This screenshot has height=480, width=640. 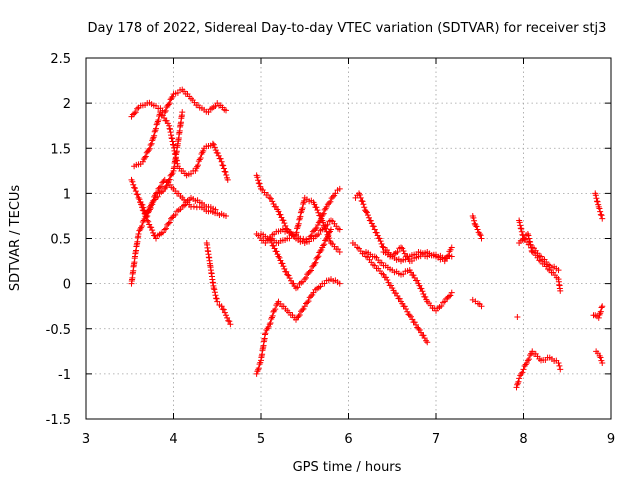 What do you see at coordinates (60, 59) in the screenshot?
I see `y-tick-label: 2.5` at bounding box center [60, 59].